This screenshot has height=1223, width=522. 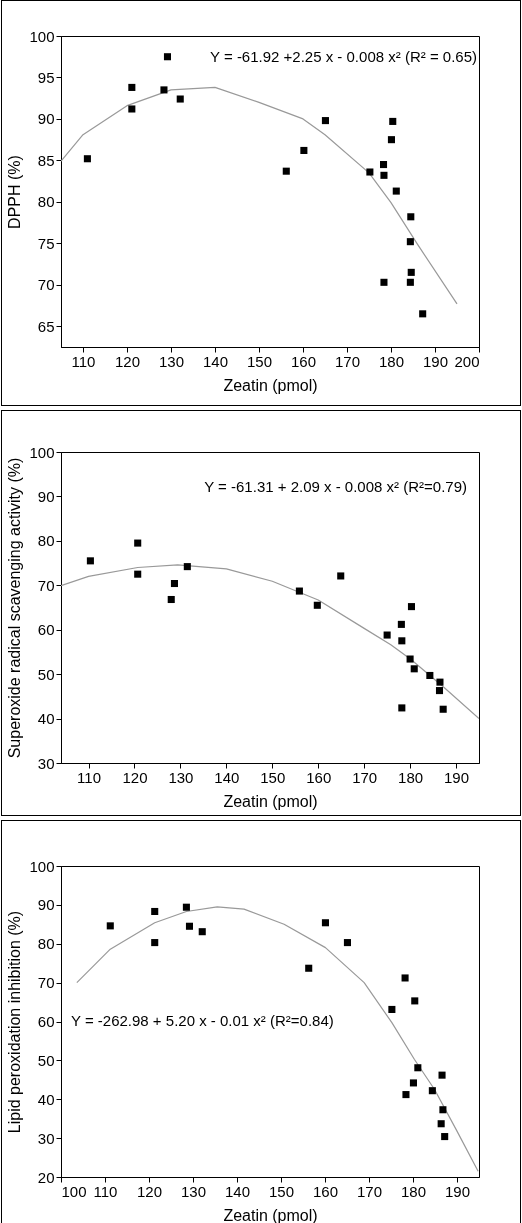 I want to click on y-axis-title: Lipid peroxidation inhibition (%), so click(x=15, y=1022).